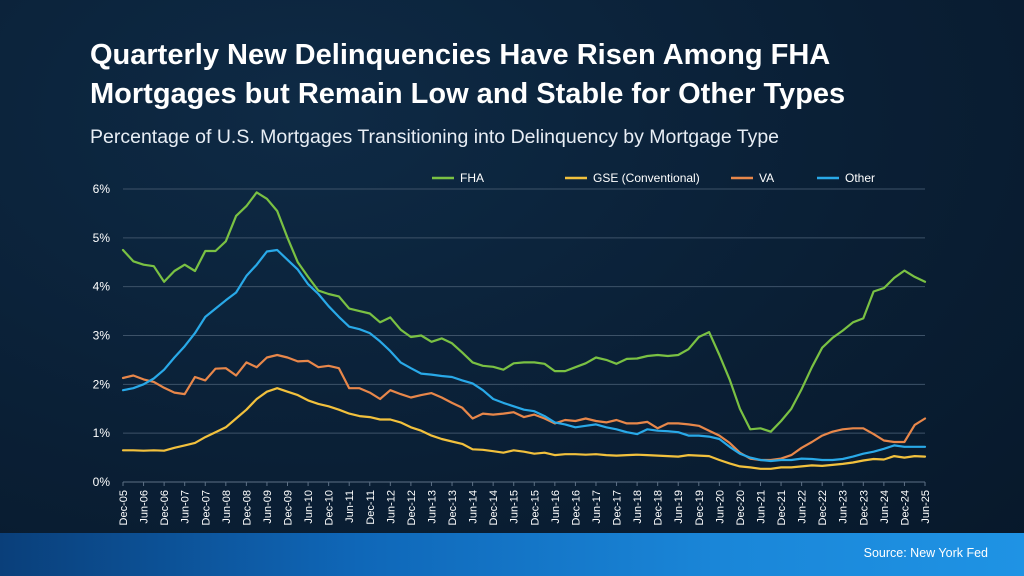 The width and height of the screenshot is (1024, 576). I want to click on x-tick-label: Dec-06, so click(165, 507).